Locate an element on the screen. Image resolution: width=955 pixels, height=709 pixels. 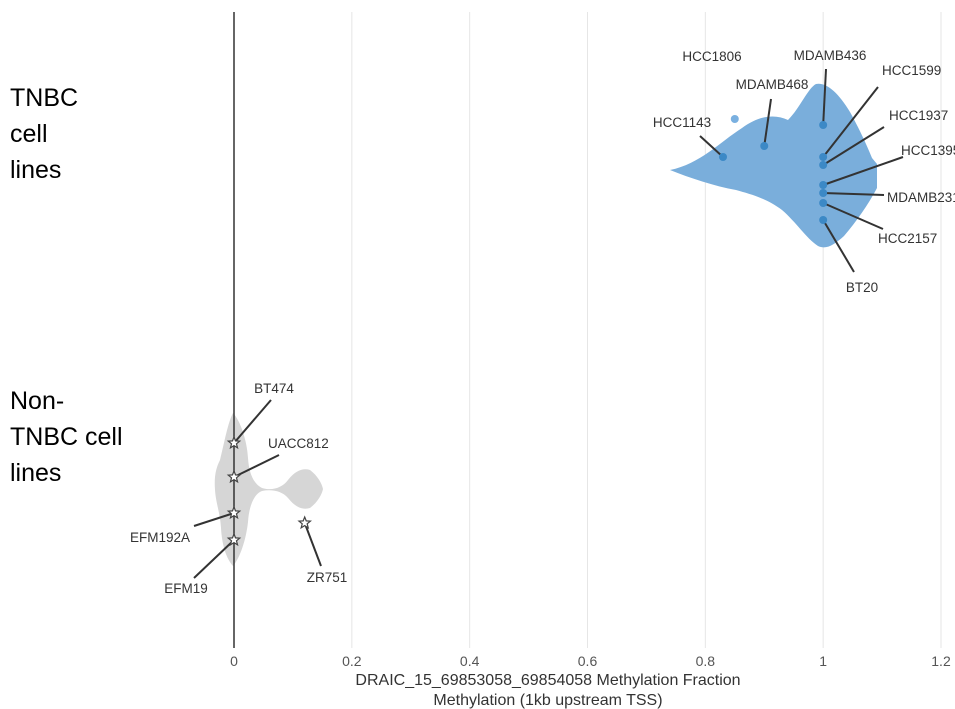
non-tnbc-group-label: Non- TNBC cell lines is located at coordinates (66, 437).